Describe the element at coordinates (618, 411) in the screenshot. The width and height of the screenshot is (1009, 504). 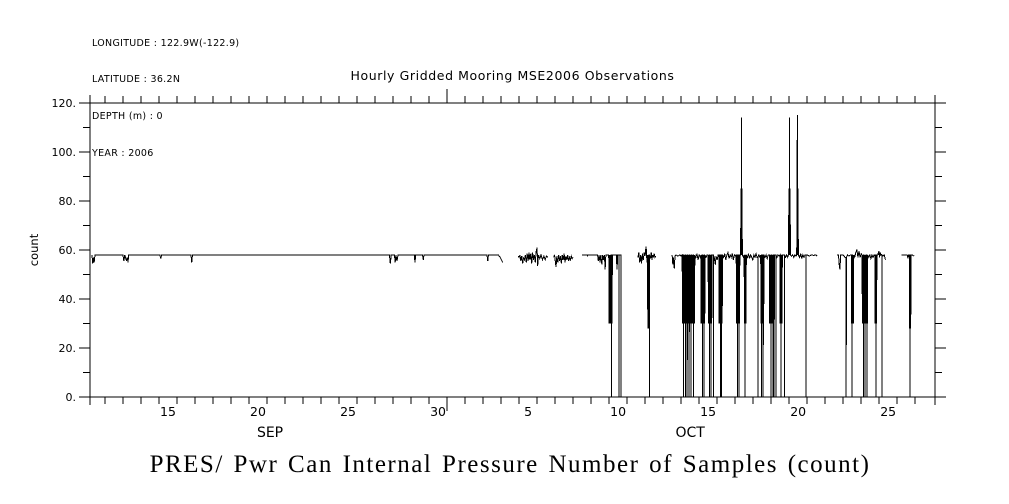
I see `x-axis-tick-label: 10` at that location.